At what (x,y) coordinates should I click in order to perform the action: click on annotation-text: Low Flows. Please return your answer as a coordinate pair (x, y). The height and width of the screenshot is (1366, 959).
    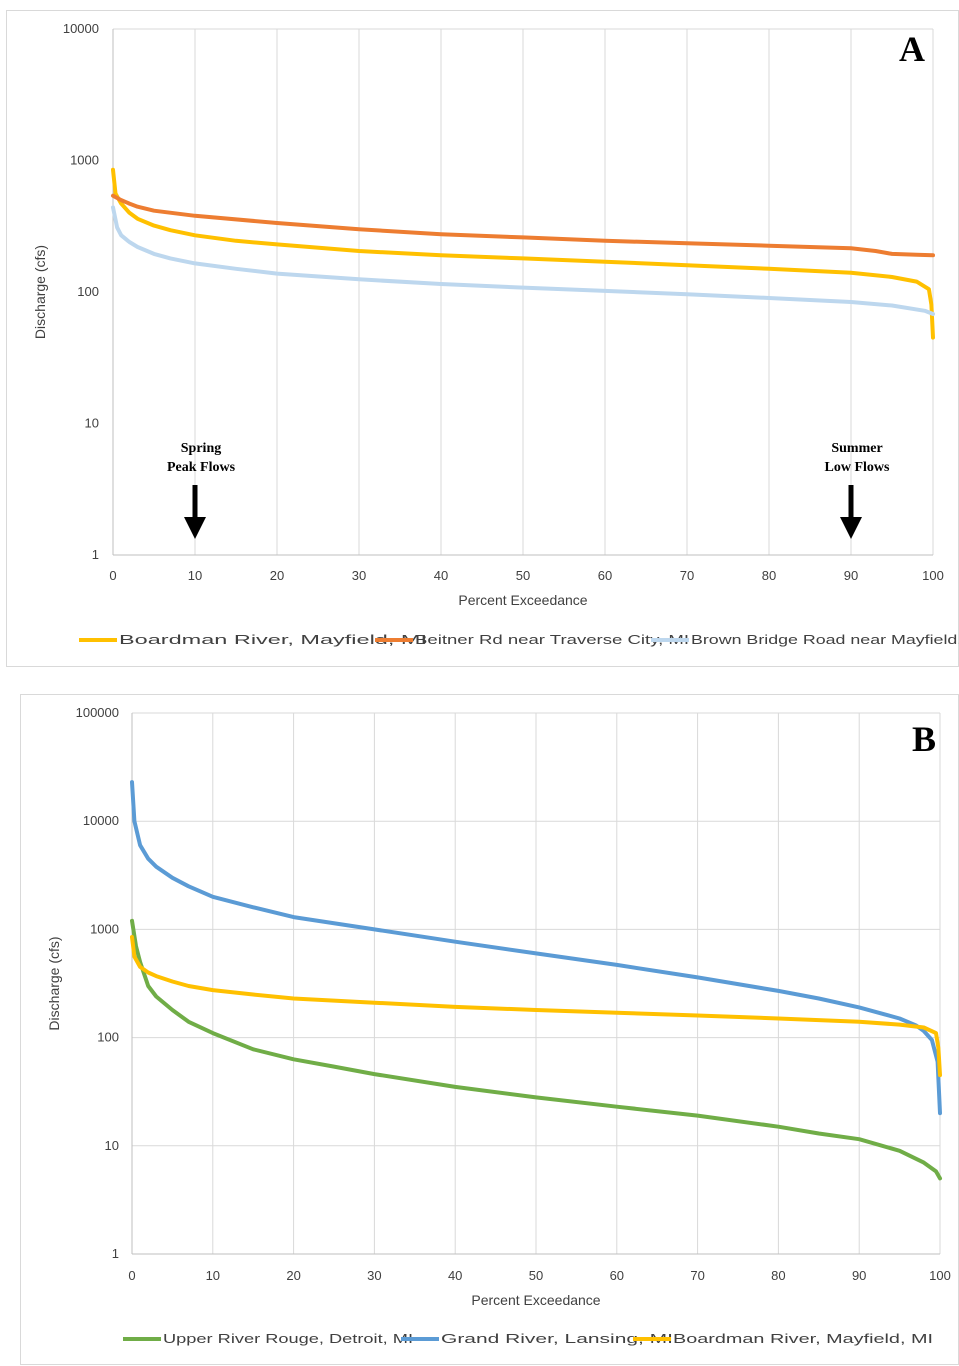
    Looking at the image, I should click on (858, 467).